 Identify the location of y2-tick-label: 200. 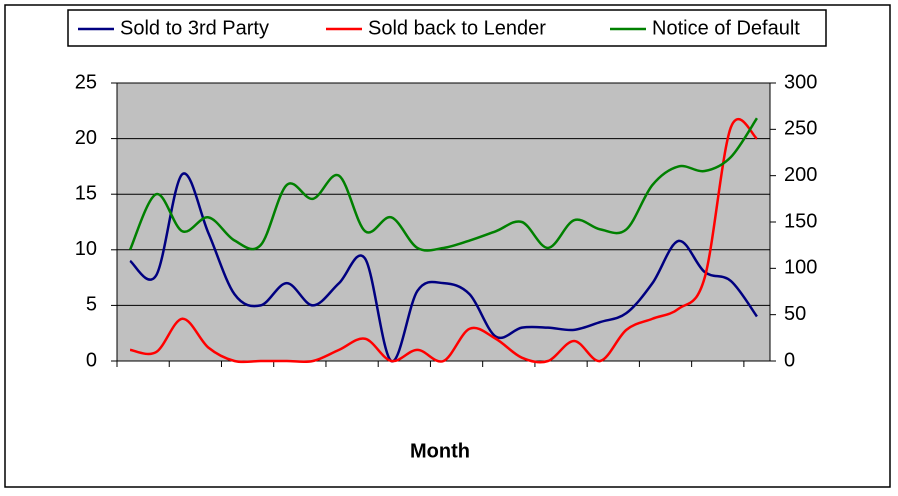
(800, 175).